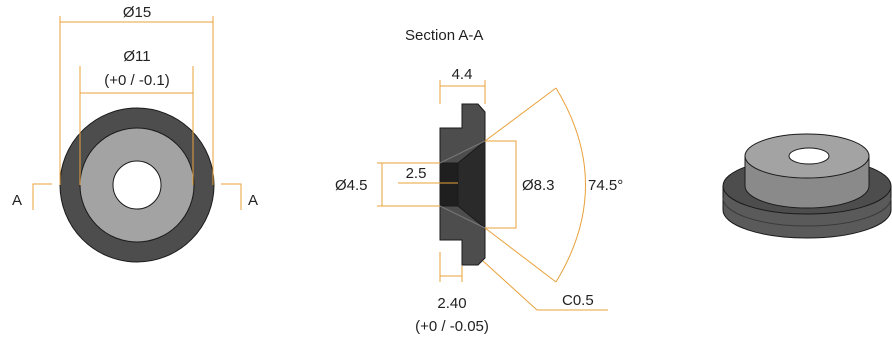 The image size is (892, 341). What do you see at coordinates (520, 255) in the screenshot?
I see `angle-leg-bottom` at bounding box center [520, 255].